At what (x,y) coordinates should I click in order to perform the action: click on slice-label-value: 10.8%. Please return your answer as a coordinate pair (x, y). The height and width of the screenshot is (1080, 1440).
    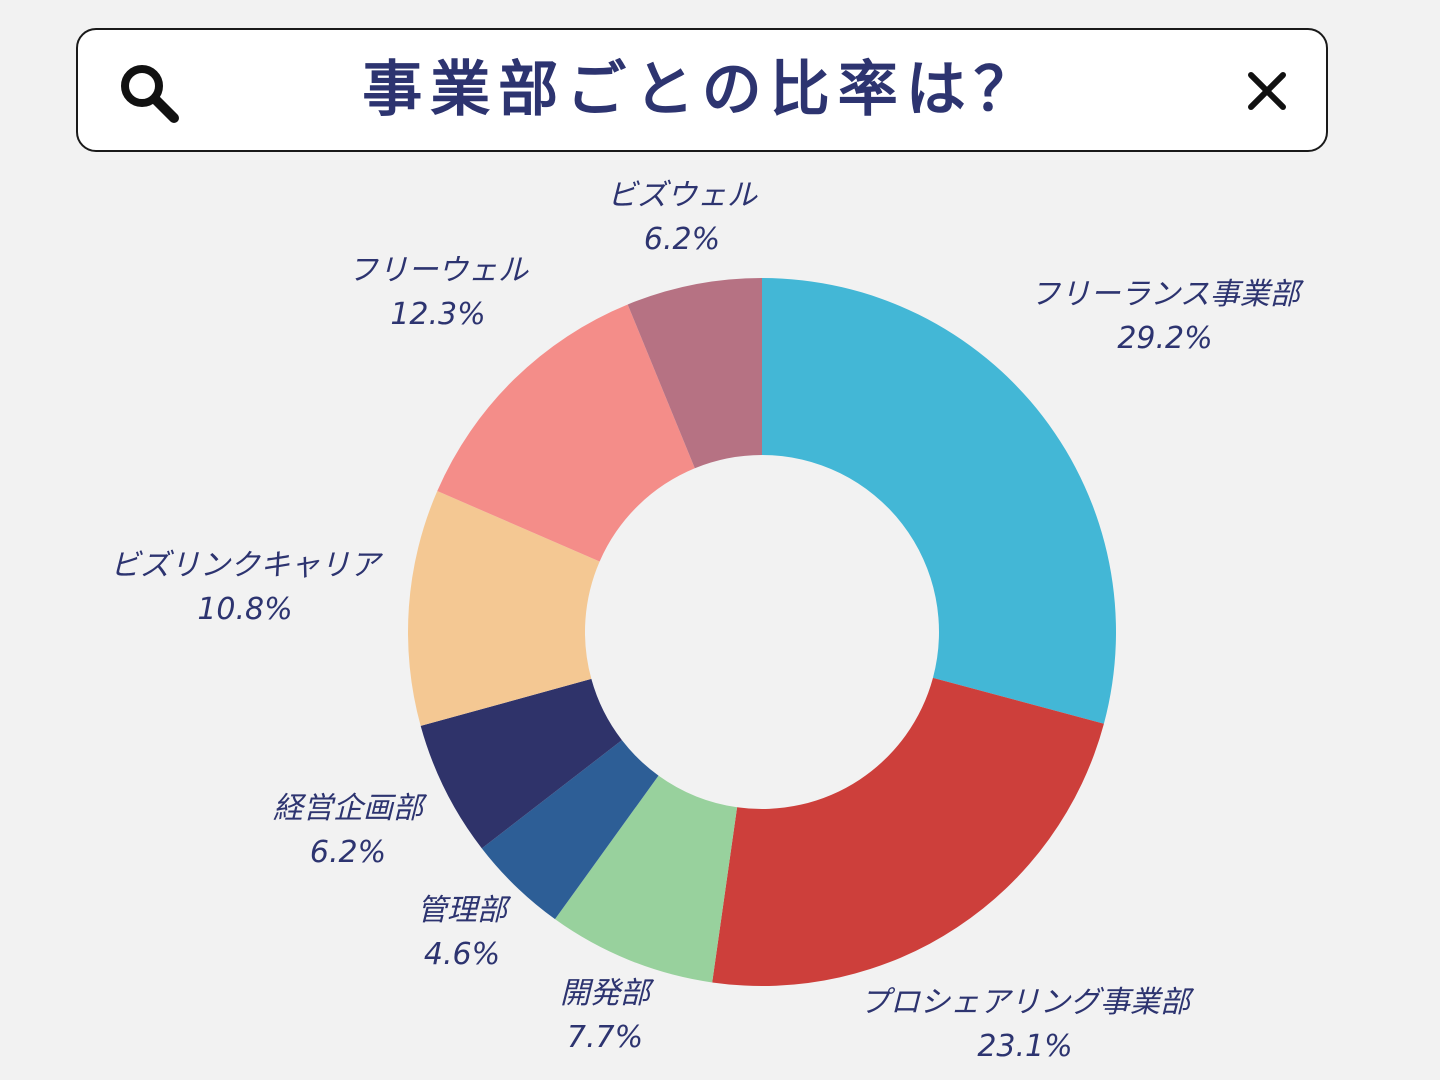
    Looking at the image, I should click on (244, 609).